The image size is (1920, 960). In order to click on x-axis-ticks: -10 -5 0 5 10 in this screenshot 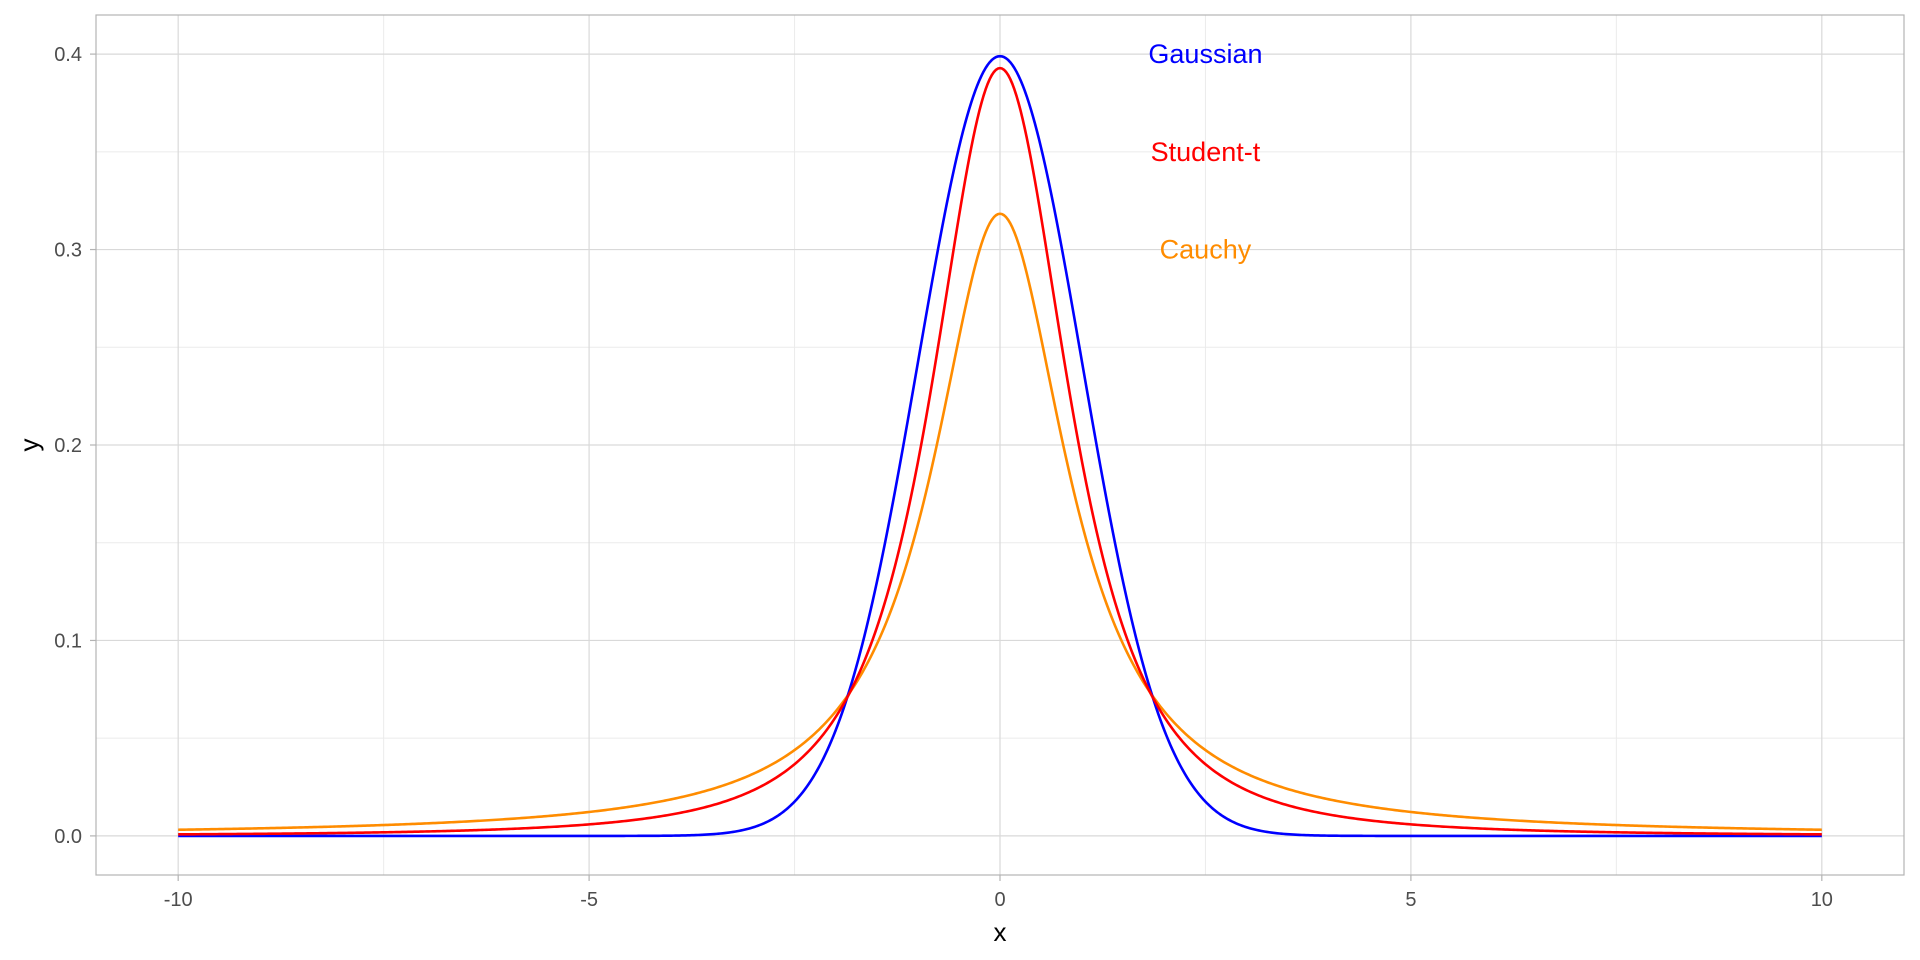, I will do `click(998, 893)`.